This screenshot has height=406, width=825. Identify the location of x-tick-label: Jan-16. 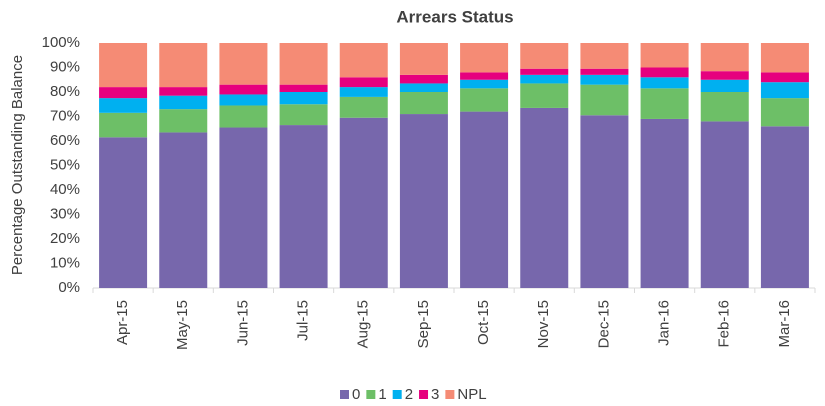
(664, 323).